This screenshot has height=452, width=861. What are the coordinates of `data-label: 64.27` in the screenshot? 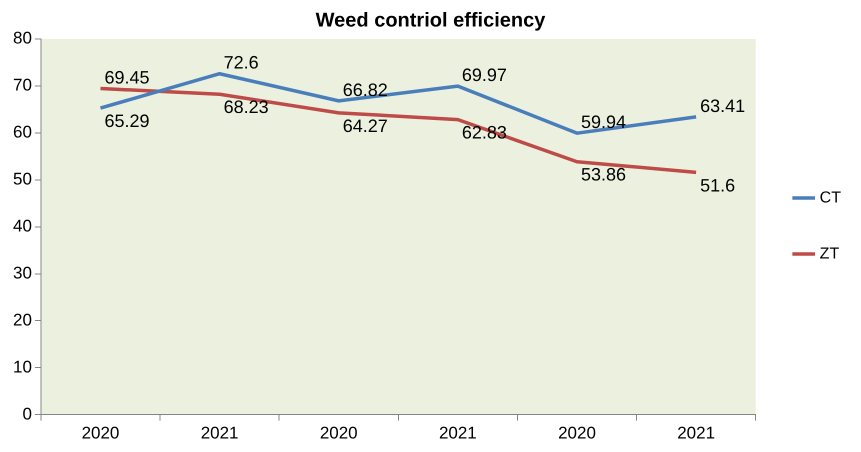 It's located at (365, 126).